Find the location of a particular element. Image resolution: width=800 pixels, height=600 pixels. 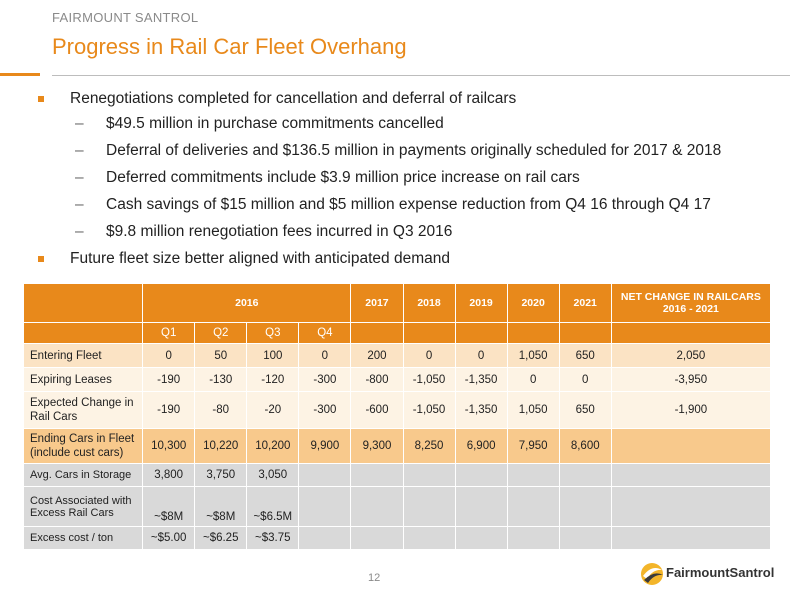

table-cell: 9,900 is located at coordinates (325, 446).